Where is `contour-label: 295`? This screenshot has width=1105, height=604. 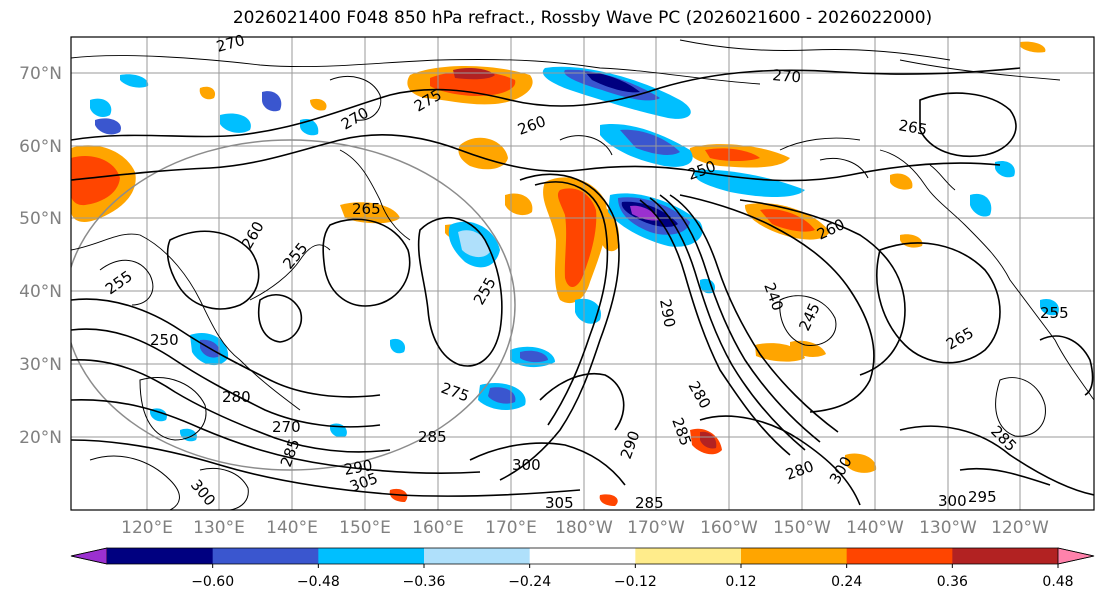 contour-label: 295 is located at coordinates (982, 497).